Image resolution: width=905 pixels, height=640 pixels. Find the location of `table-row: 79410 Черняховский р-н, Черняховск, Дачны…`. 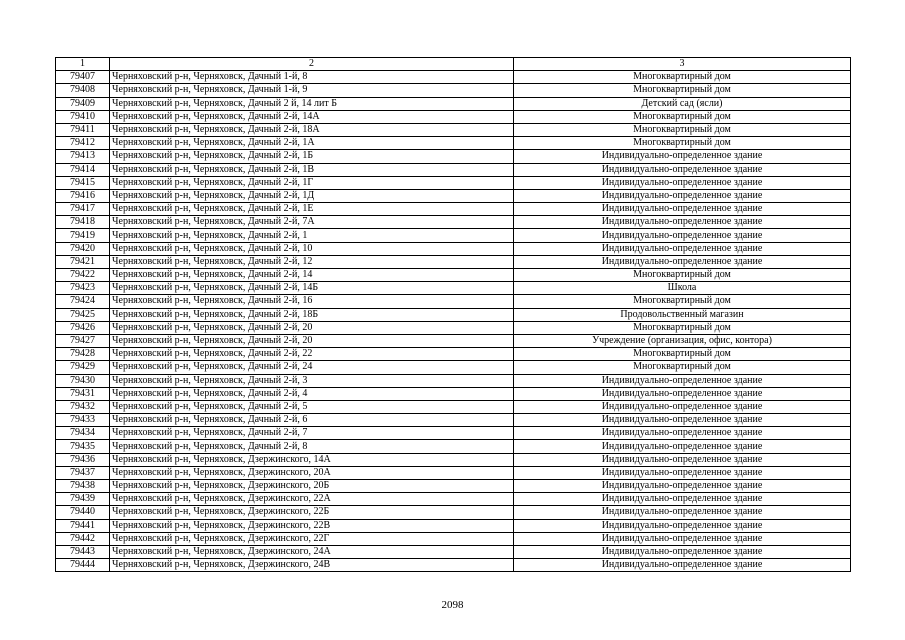

table-row: 79410 Черняховский р-н, Черняховск, Дачны… is located at coordinates (453, 116).